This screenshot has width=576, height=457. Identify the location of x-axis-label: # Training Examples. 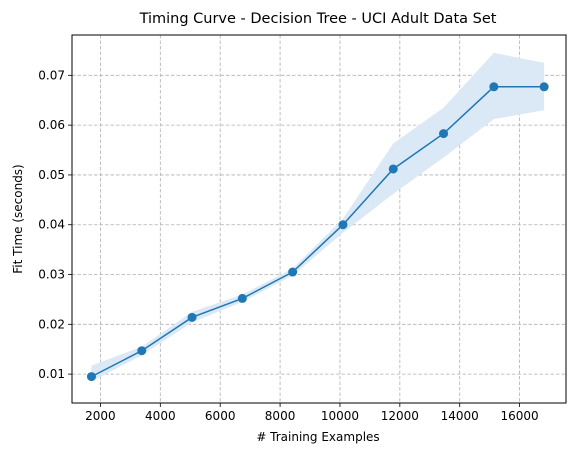
(317, 437).